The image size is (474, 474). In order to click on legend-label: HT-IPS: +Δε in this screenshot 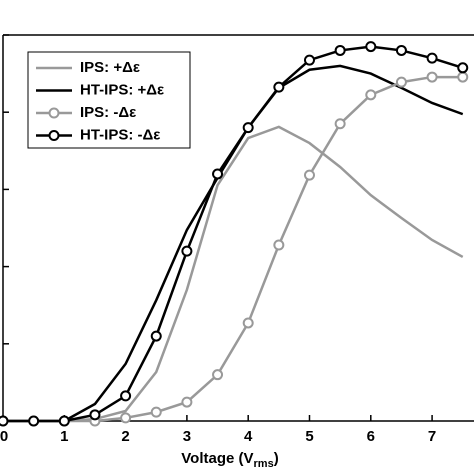, I will do `click(122, 89)`.